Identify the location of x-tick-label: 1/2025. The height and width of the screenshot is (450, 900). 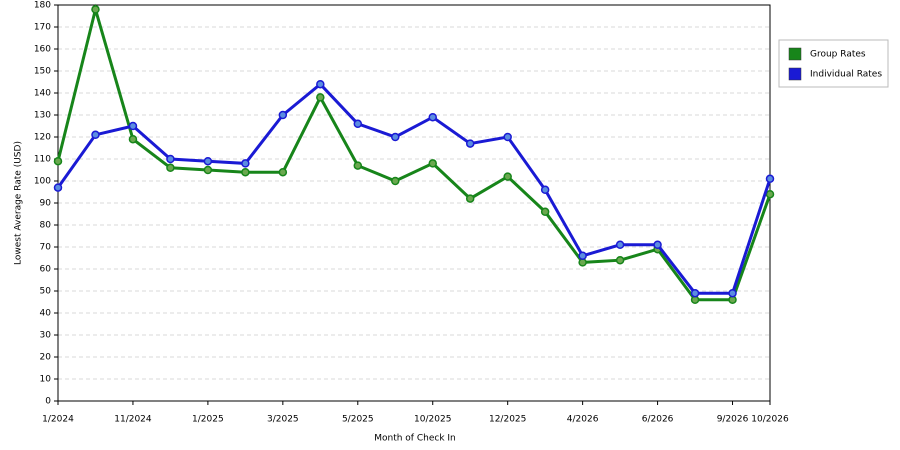
(208, 420).